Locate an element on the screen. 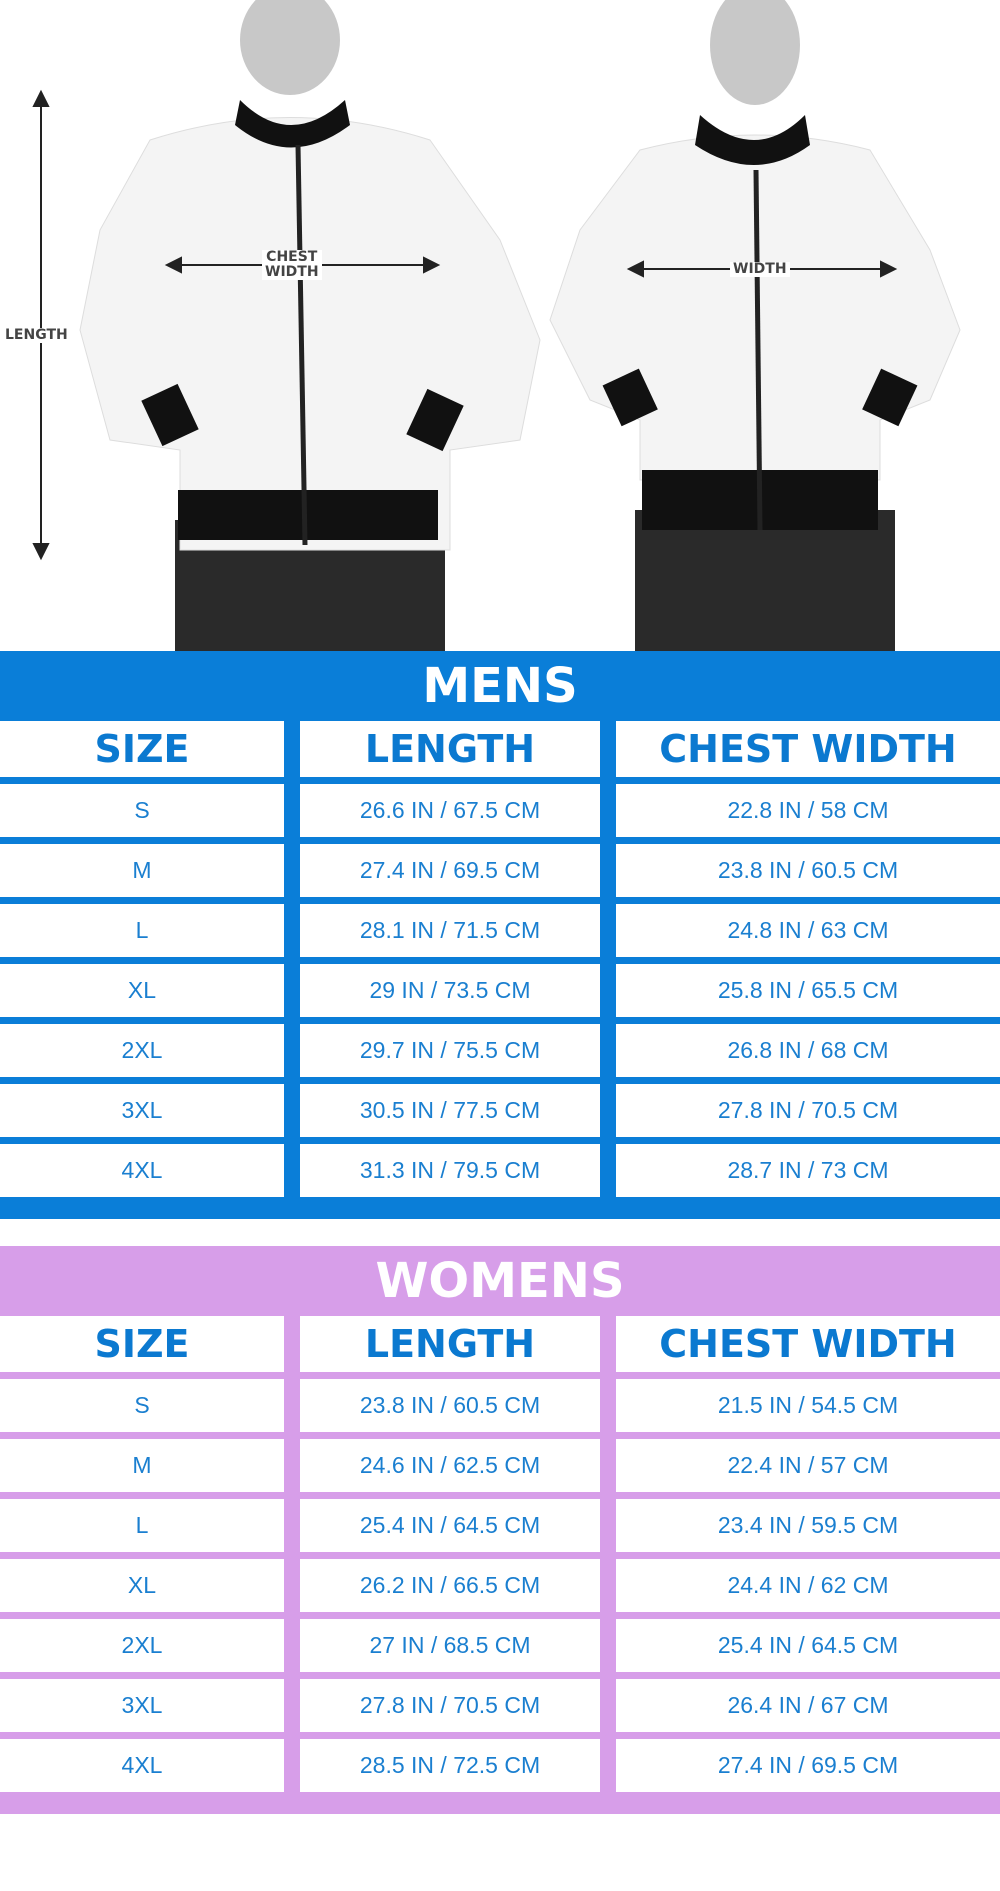 Image resolution: width=1000 pixels, height=1891 pixels. length-cell: 23.8 IN / 60.5 CM is located at coordinates (450, 1405).